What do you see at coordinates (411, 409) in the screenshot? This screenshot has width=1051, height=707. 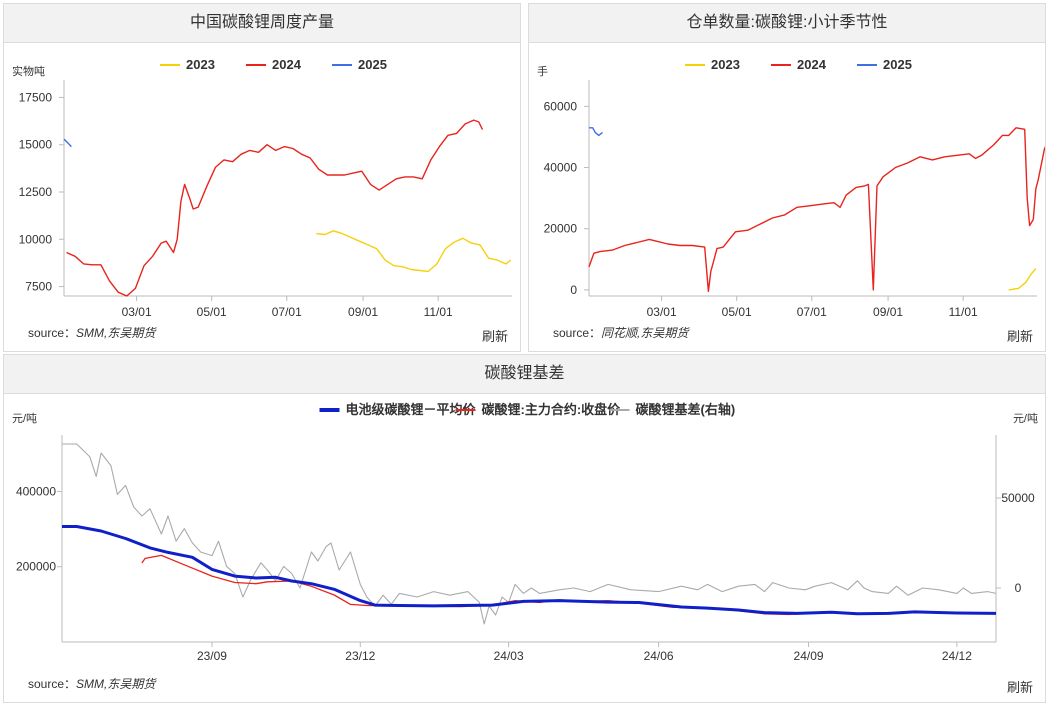 I see `legend-label: 电池级碳酸锂－平均价` at bounding box center [411, 409].